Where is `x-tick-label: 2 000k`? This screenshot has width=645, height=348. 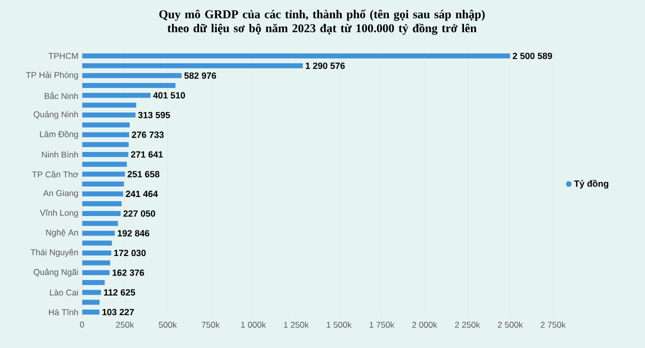 x-tick-label: 2 000k is located at coordinates (425, 325).